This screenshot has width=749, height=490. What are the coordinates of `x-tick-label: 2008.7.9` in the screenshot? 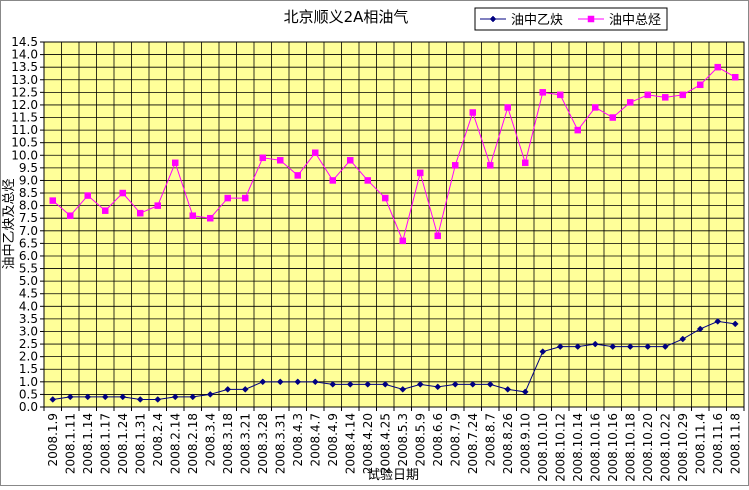 It's located at (455, 439).